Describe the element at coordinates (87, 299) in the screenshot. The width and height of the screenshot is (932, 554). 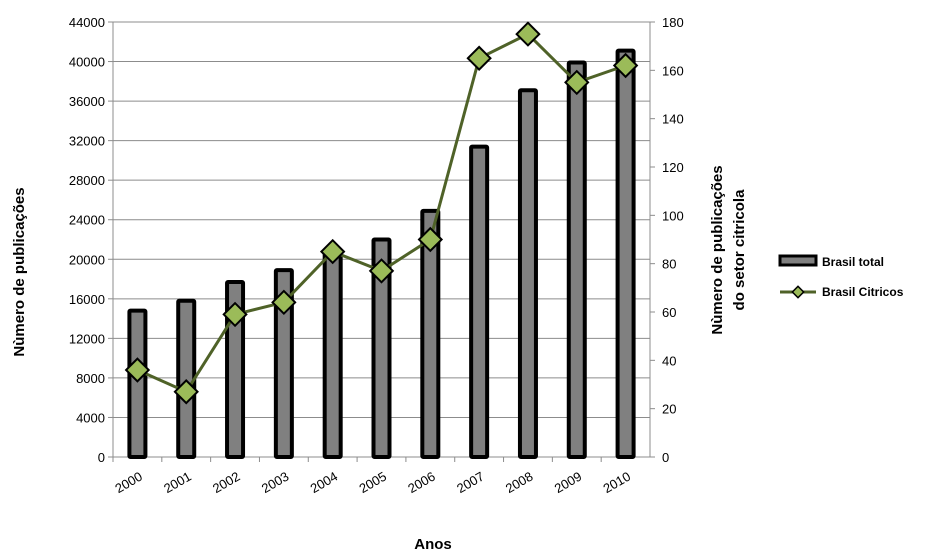
I see `y-tick-label: 16000` at that location.